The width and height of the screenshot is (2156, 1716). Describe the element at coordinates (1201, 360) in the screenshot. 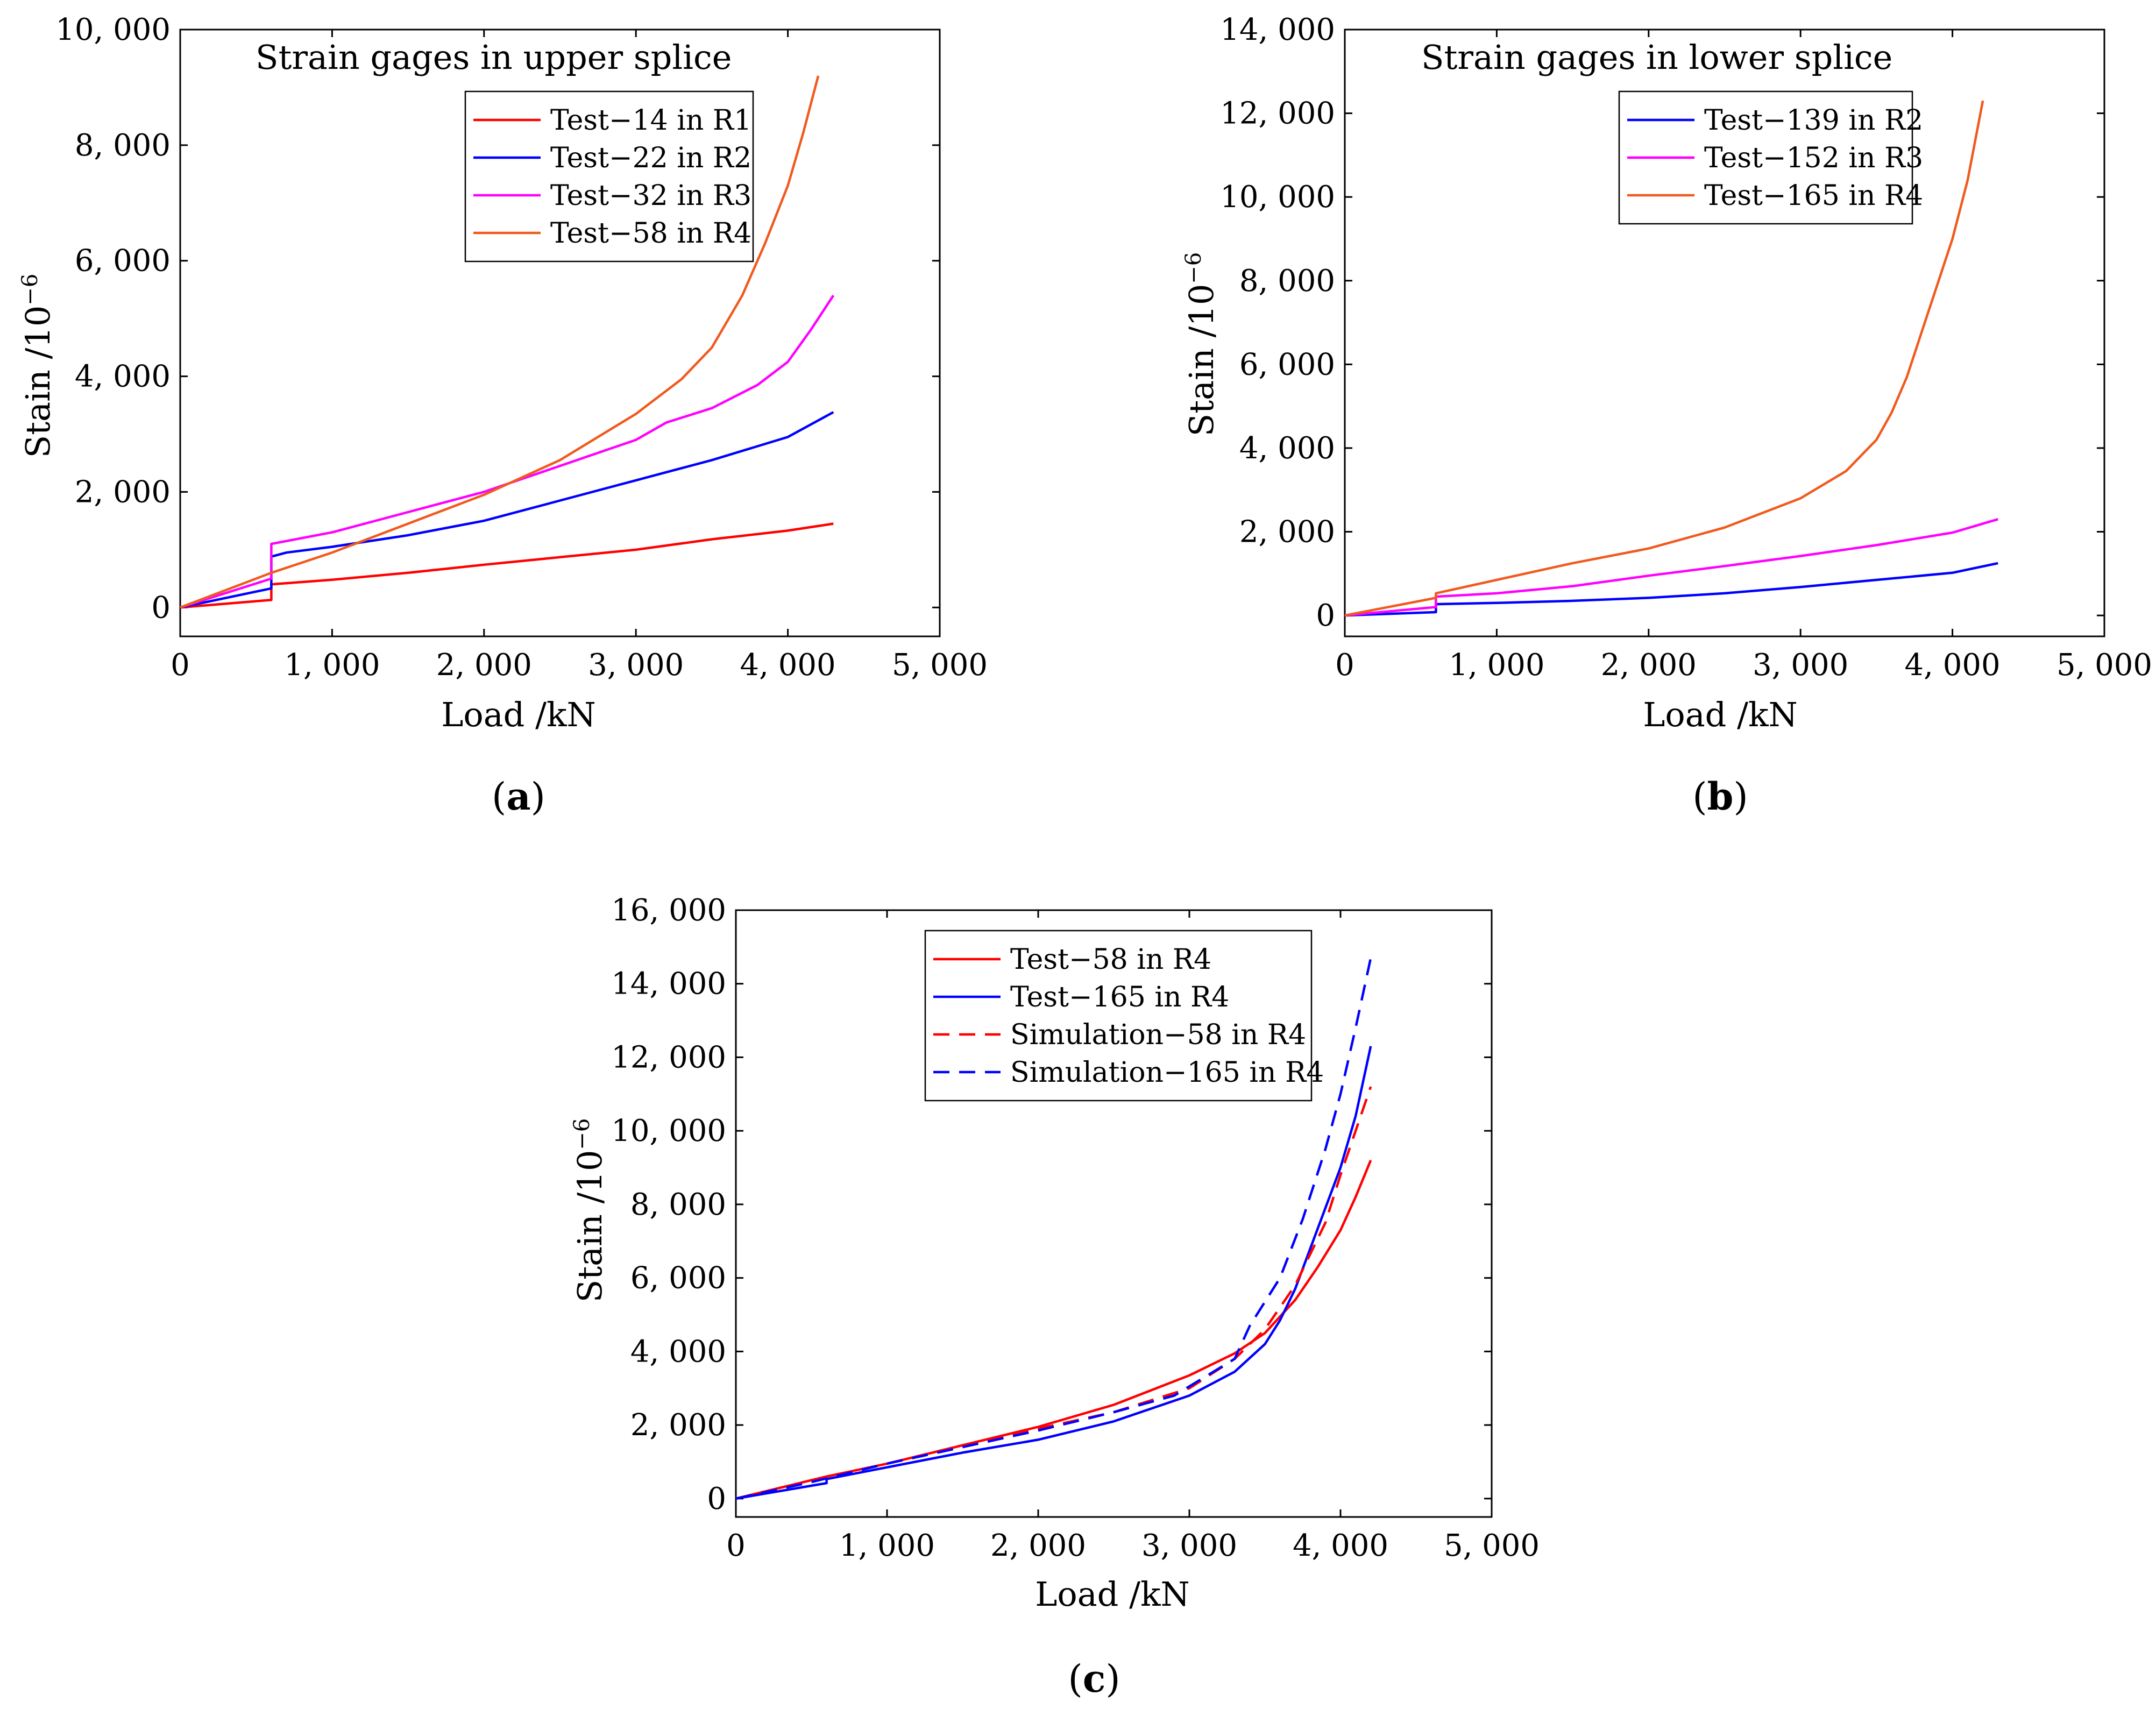

I see `panel-b-y-axis-label-main: Stain /10` at that location.